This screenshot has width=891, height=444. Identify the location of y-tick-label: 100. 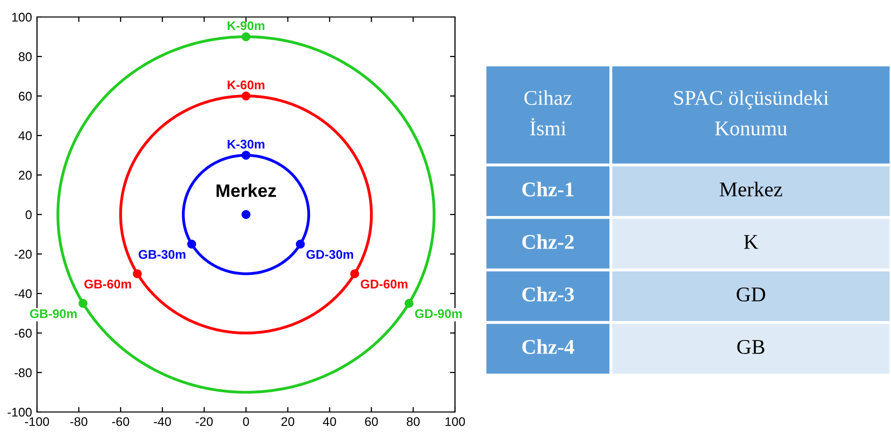
(22, 17).